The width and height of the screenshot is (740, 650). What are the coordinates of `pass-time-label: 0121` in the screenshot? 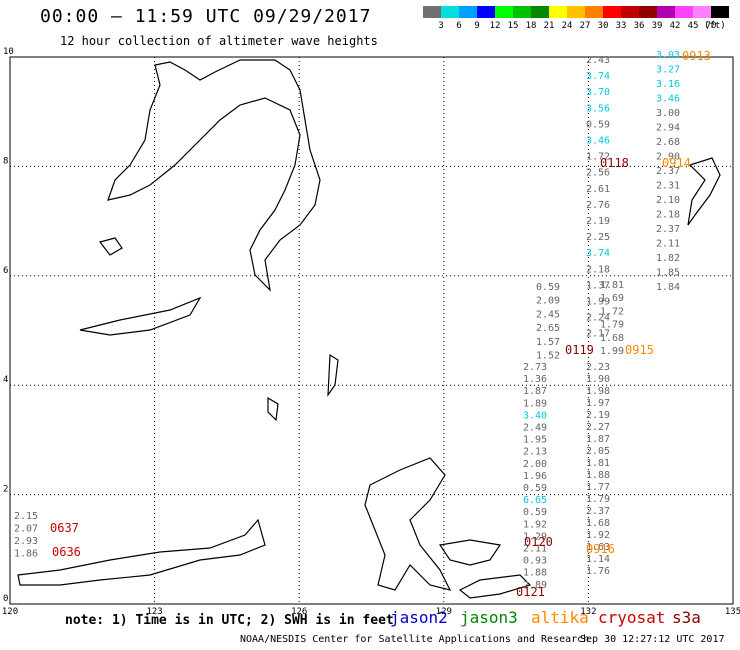 It's located at (530, 592).